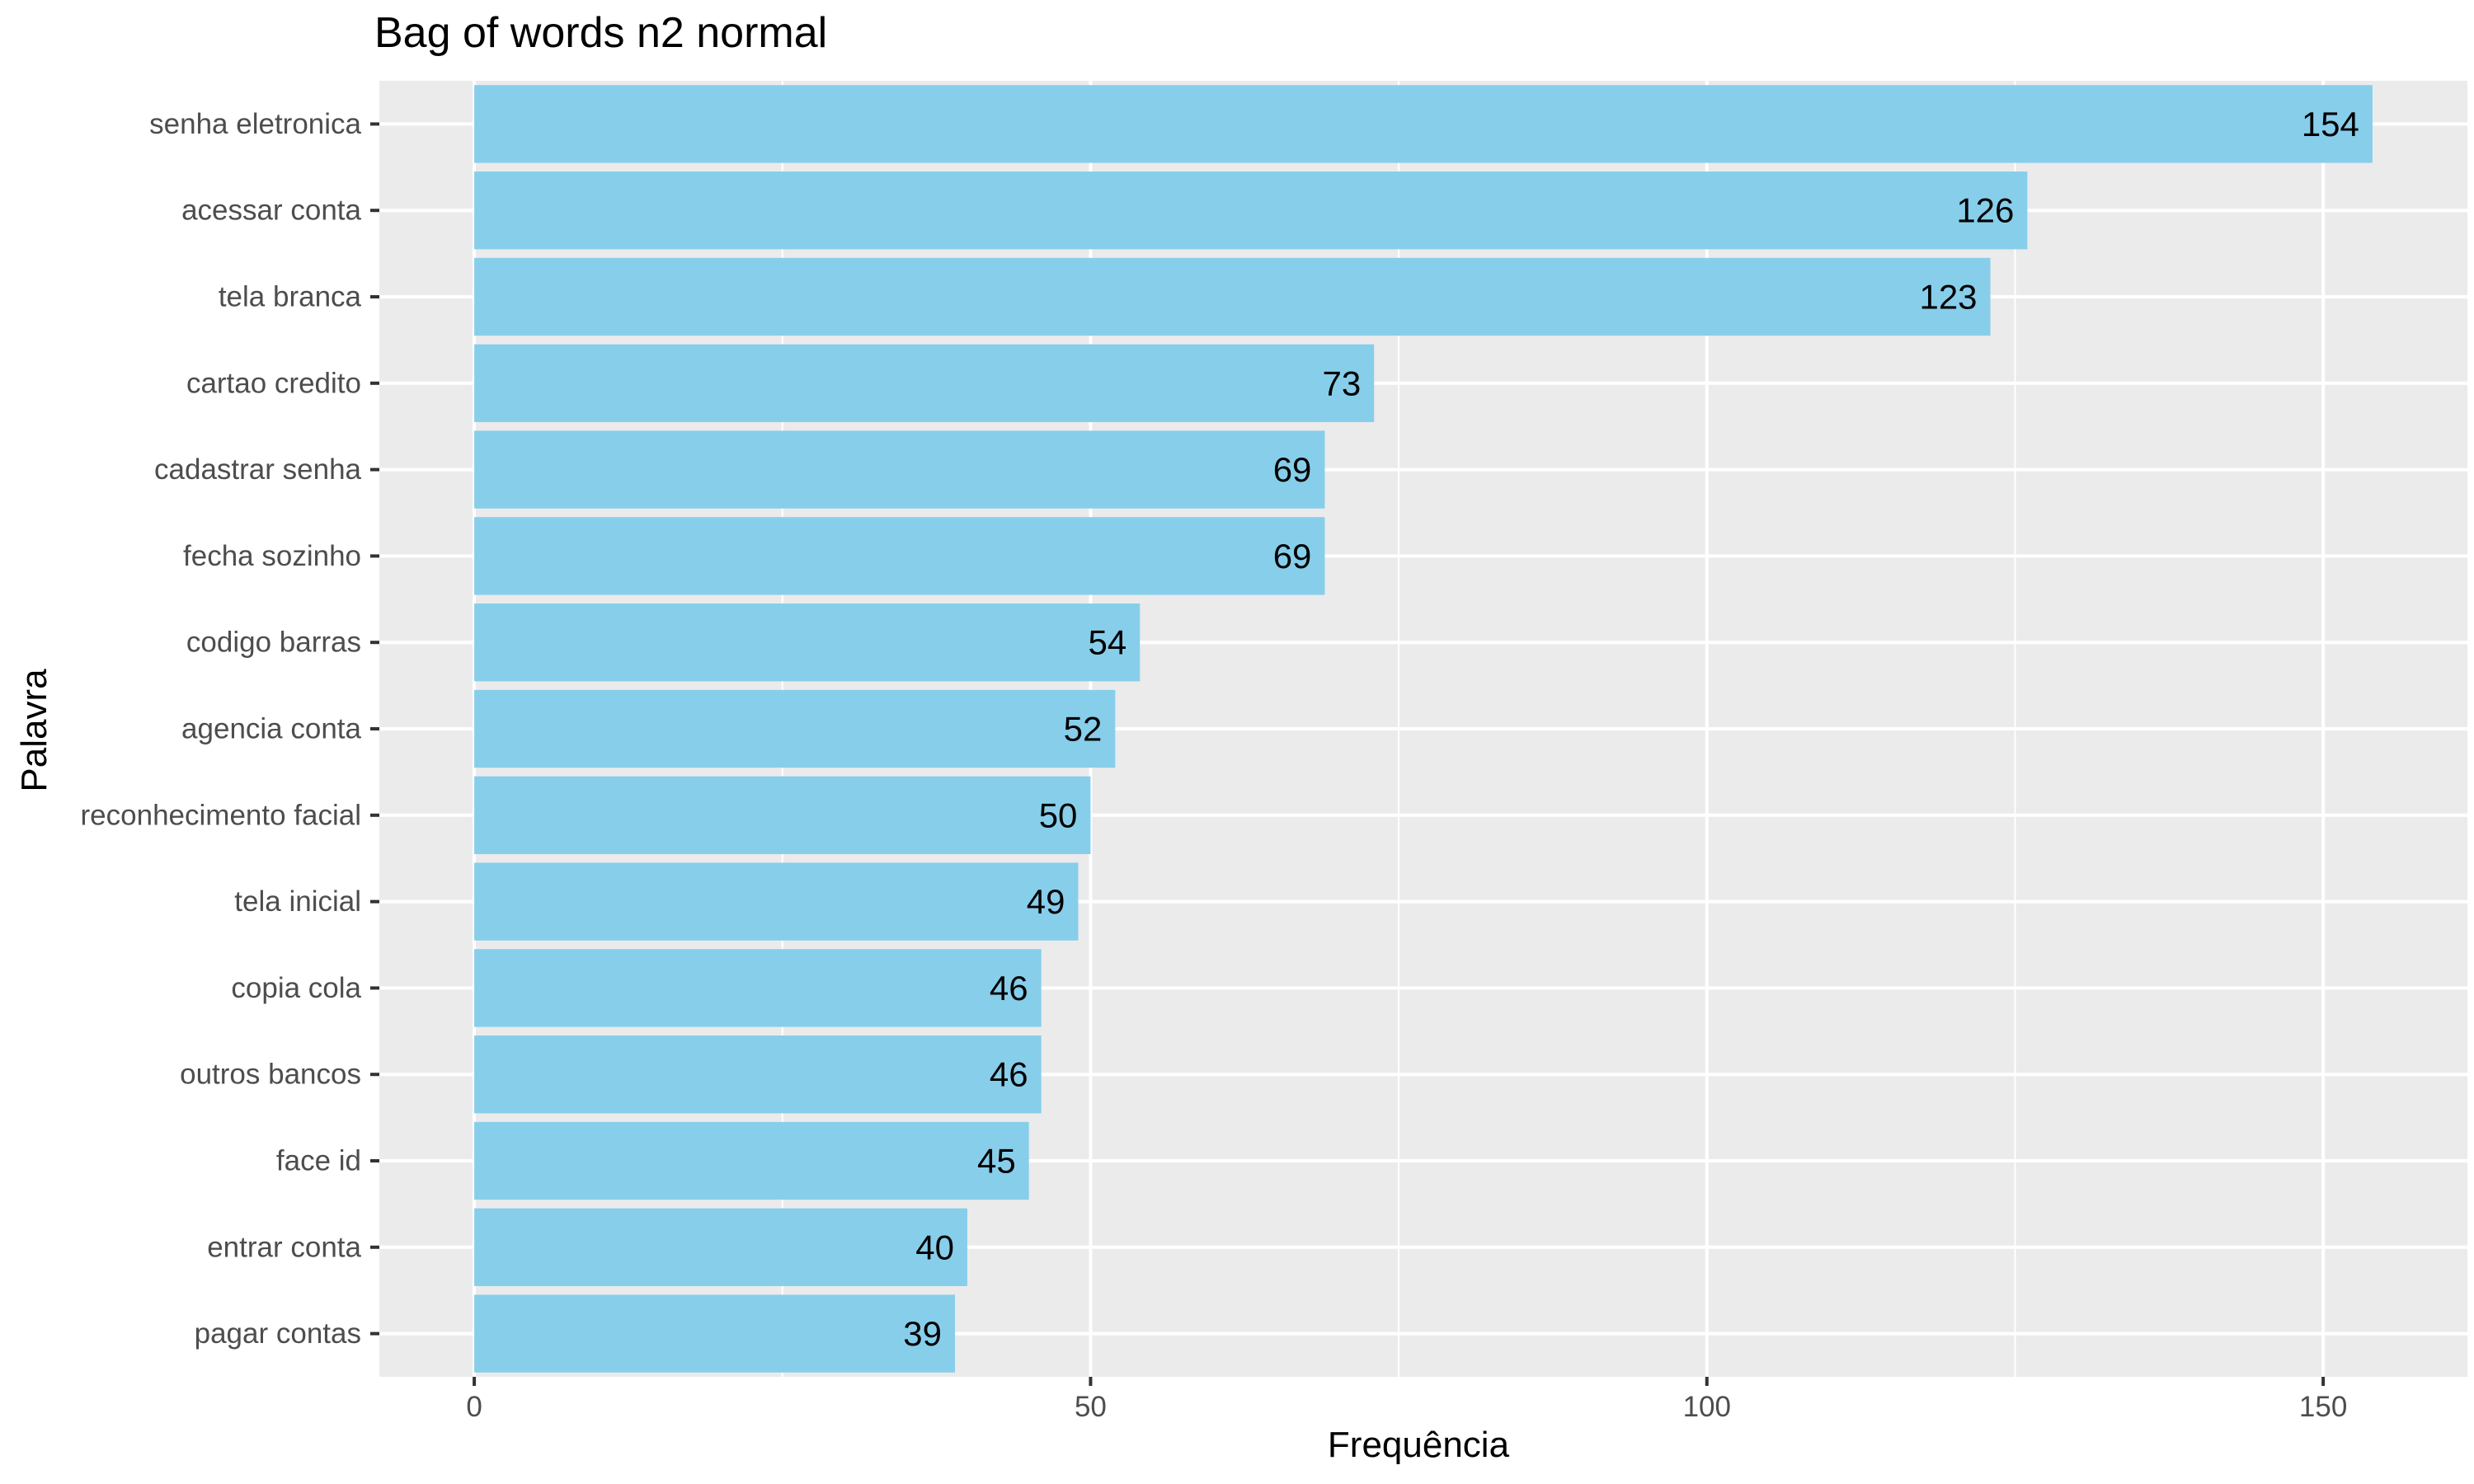 Image resolution: width=2474 pixels, height=1484 pixels. Describe the element at coordinates (1058, 815) in the screenshot. I see `data-label: 50` at that location.